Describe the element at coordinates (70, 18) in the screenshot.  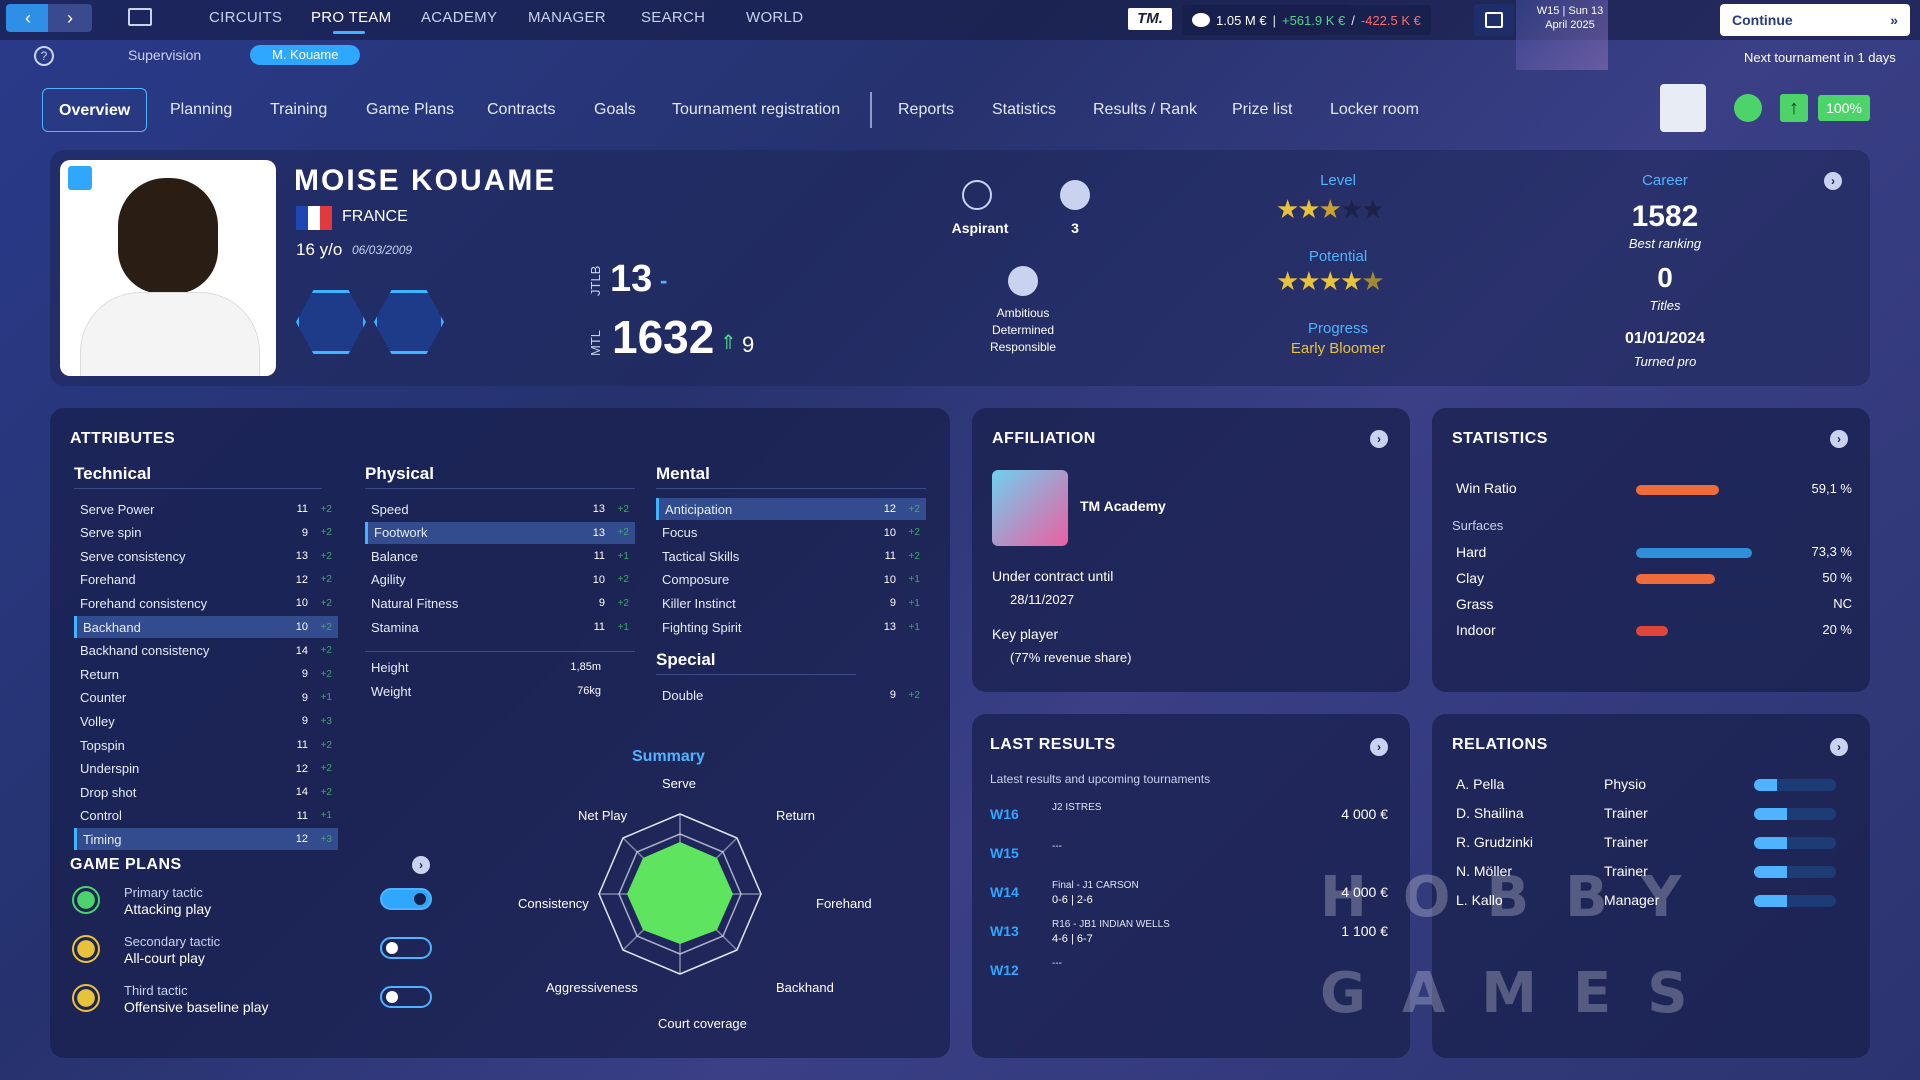
I see `forward-button: ›` at that location.